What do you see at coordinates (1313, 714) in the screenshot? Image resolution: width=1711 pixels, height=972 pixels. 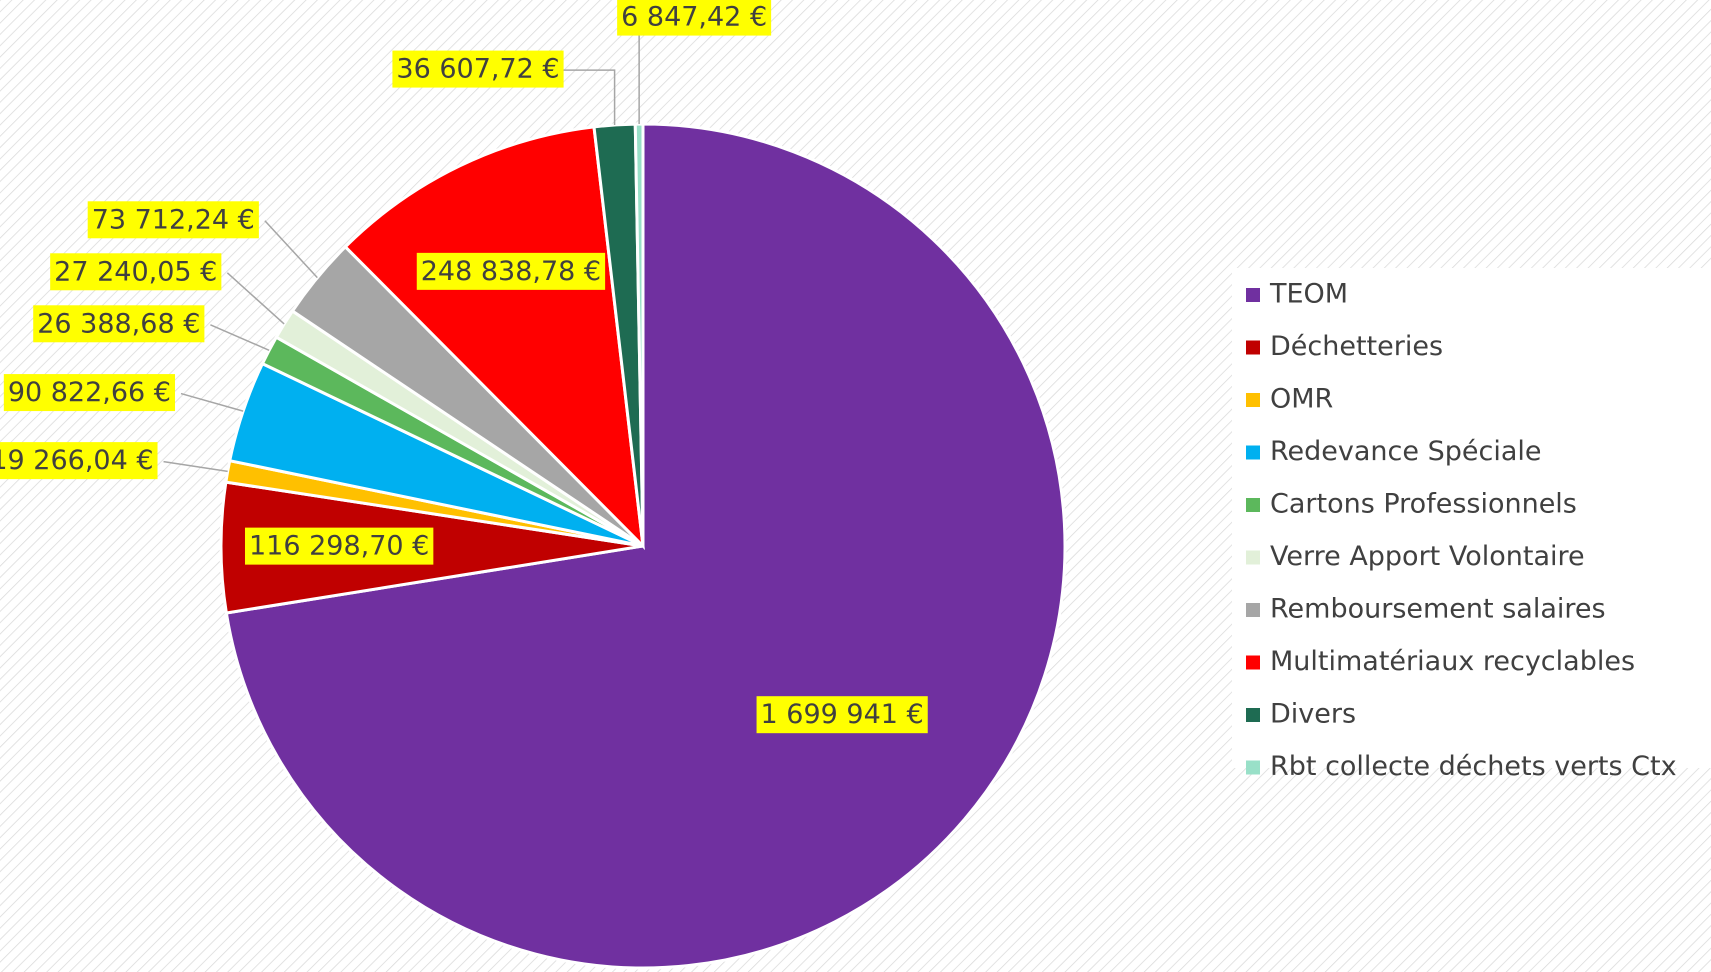 I see `legend-label: Divers` at bounding box center [1313, 714].